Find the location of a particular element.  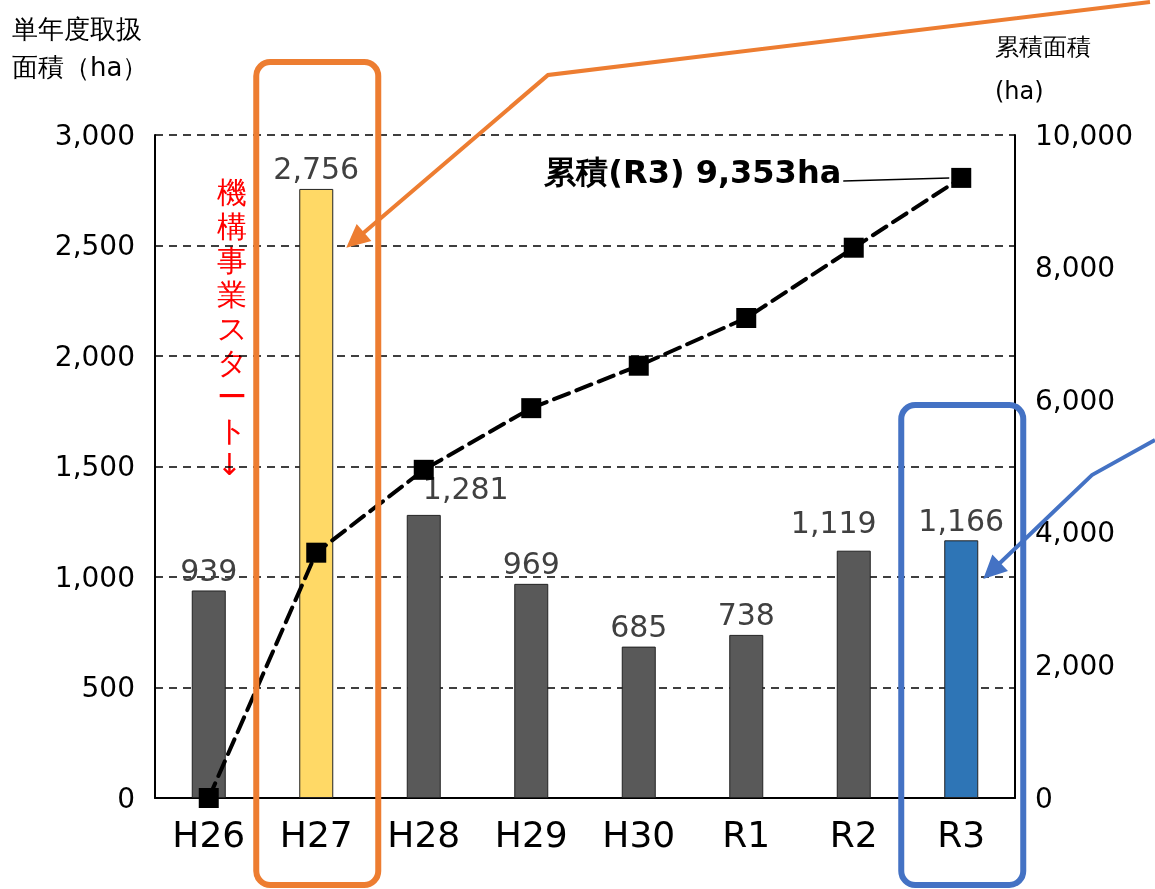

y2-tick-label: 2,000 is located at coordinates (1075, 665).